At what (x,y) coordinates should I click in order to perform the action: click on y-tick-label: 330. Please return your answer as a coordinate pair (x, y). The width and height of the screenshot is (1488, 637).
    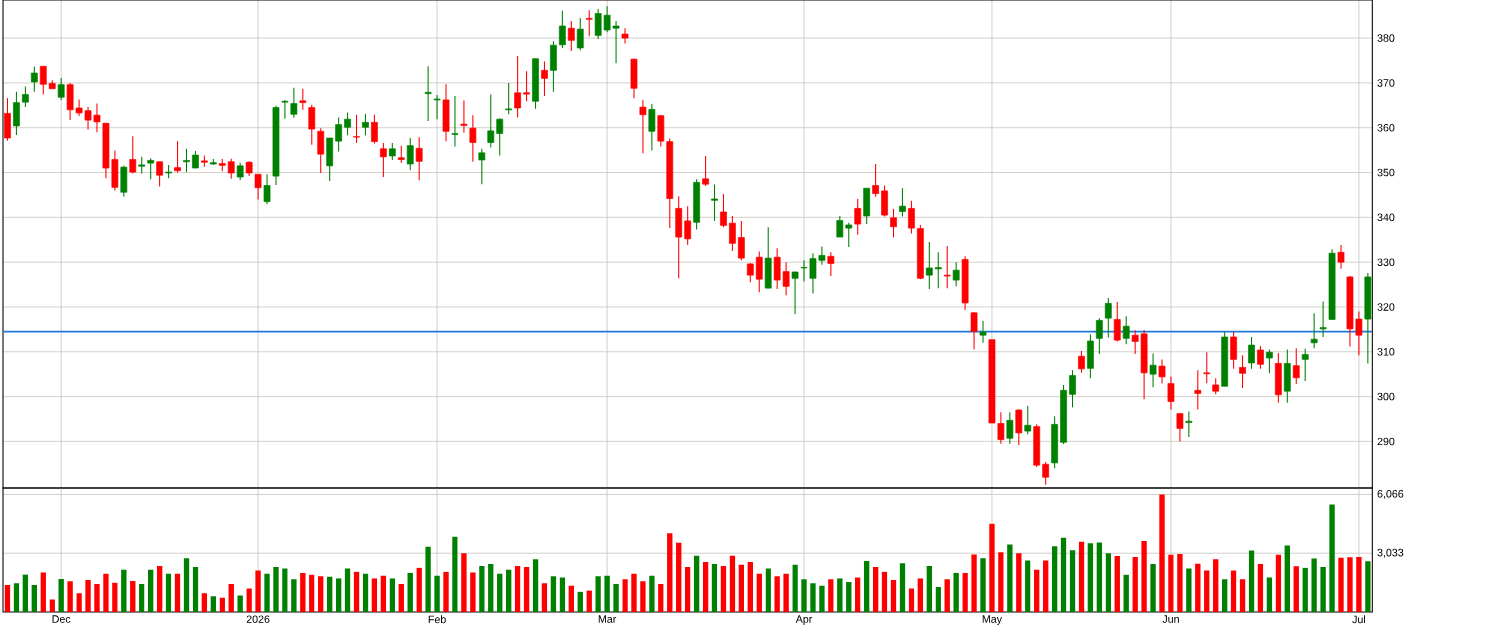
    Looking at the image, I should click on (1386, 262).